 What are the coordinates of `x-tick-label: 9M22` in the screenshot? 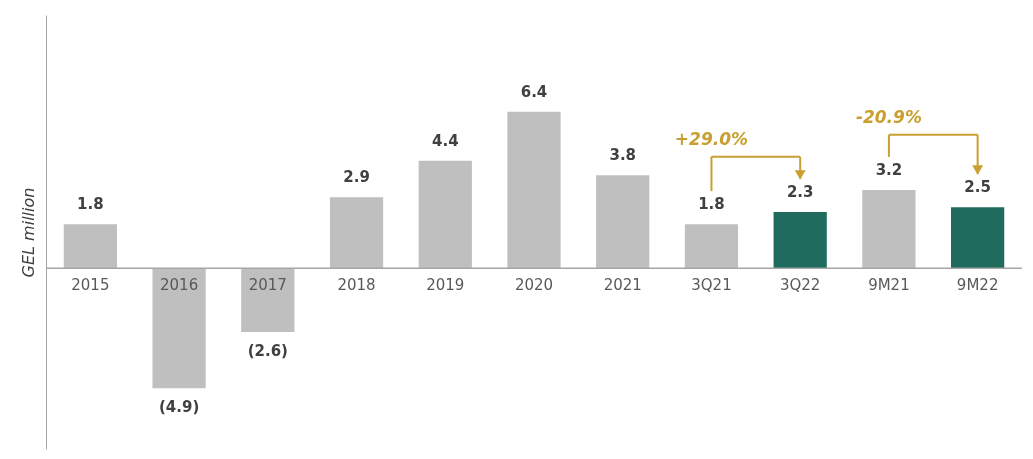 It's located at (977, 285).